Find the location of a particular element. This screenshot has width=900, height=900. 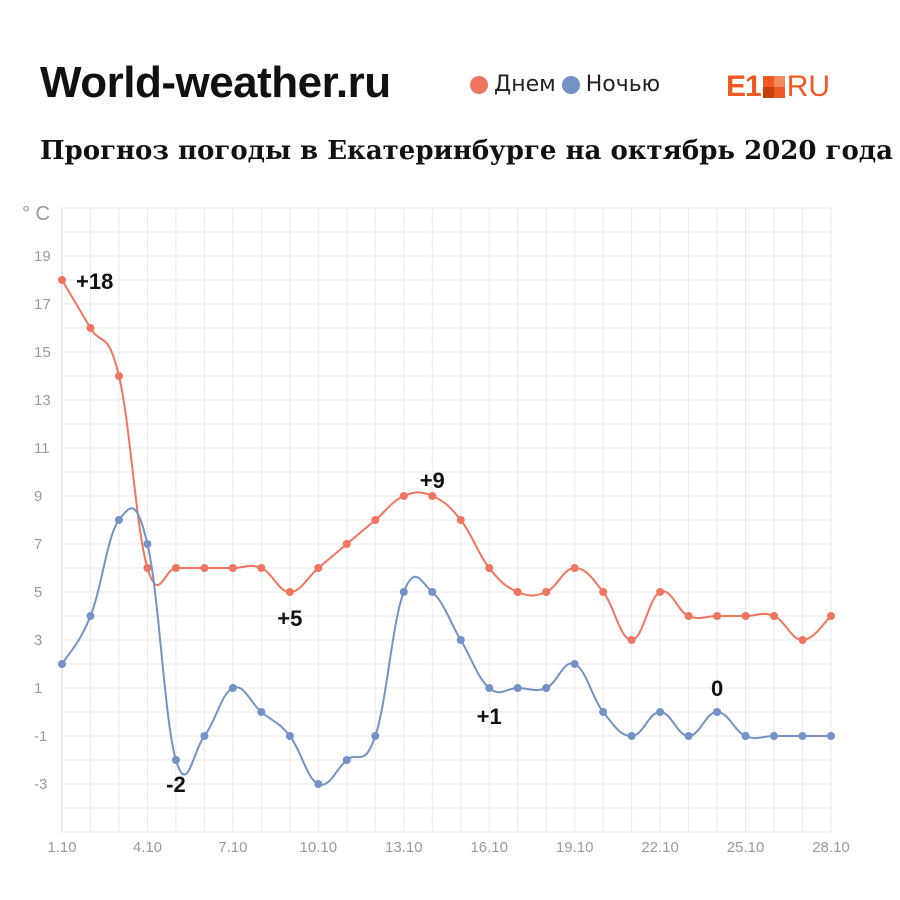

y-tick-label: -1 is located at coordinates (40, 736).